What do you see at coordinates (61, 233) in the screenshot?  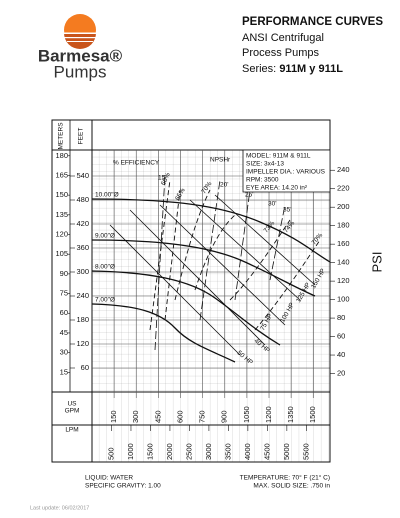 I see `meters-label: 120` at bounding box center [61, 233].